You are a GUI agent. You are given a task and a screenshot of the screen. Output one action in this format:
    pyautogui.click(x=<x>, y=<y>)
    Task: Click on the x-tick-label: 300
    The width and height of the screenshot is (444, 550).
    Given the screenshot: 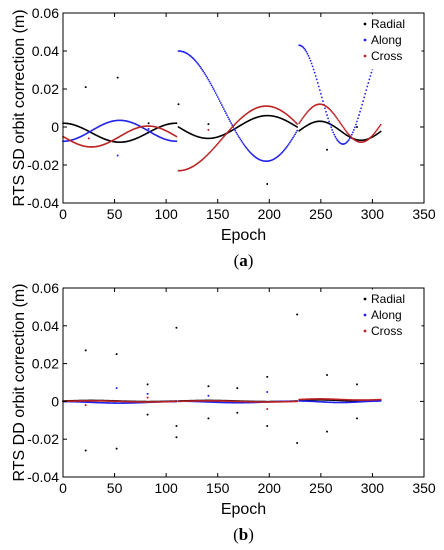 What is the action you would take?
    pyautogui.click(x=373, y=488)
    